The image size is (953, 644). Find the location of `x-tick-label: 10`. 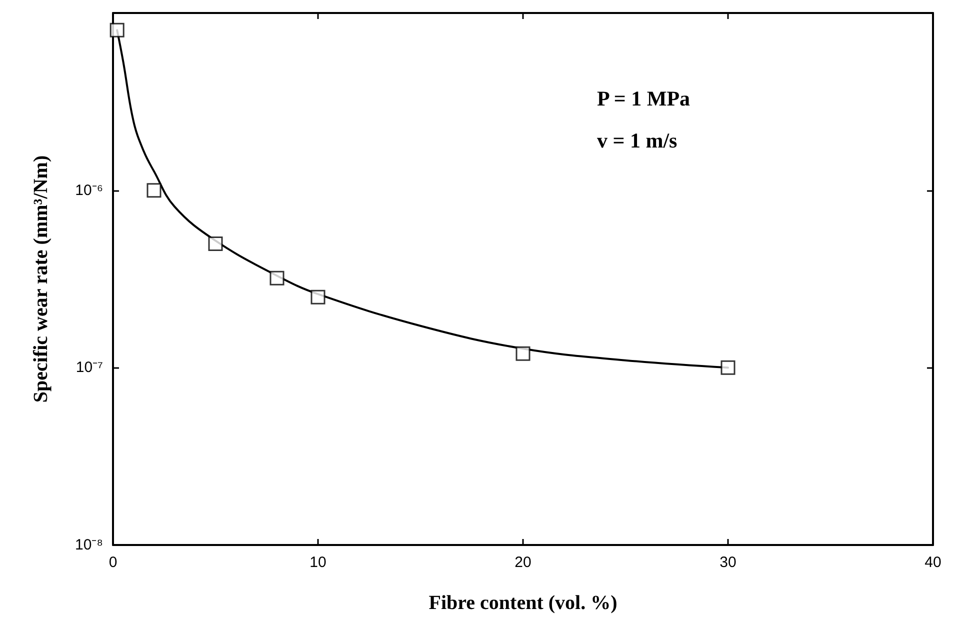

x-tick-label: 10 is located at coordinates (318, 562).